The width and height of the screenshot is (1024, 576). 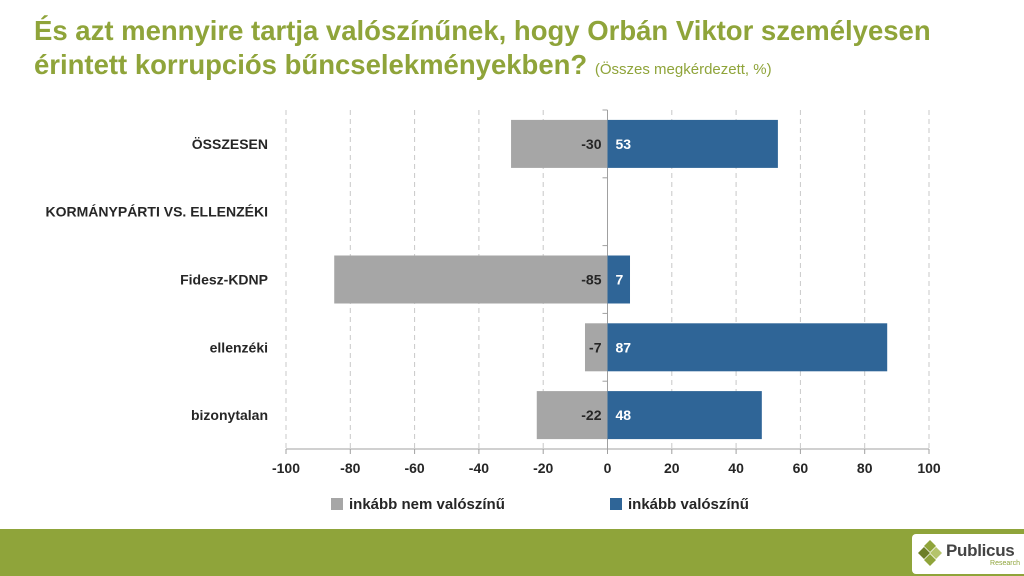 What do you see at coordinates (591, 280) in the screenshot?
I see `data-label-negative: -85` at bounding box center [591, 280].